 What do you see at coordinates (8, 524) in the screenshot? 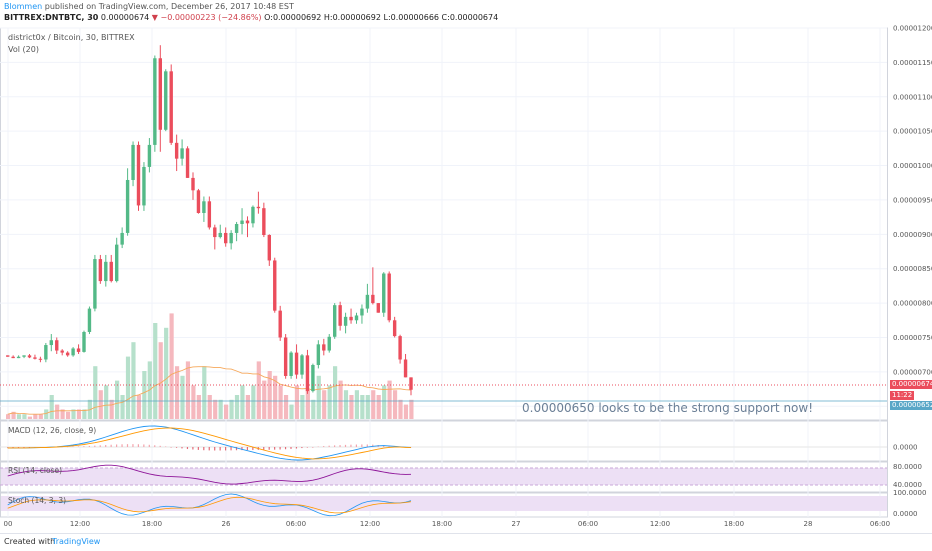
I see `x-tick-label: 00` at bounding box center [8, 524].